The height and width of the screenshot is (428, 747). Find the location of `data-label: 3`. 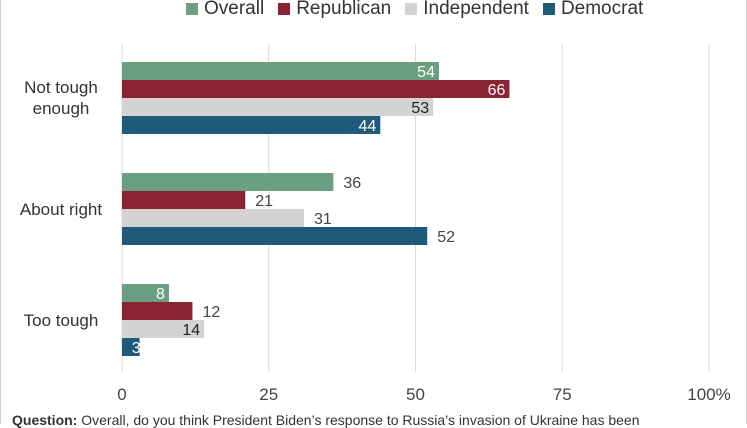

data-label: 3 is located at coordinates (136, 348).